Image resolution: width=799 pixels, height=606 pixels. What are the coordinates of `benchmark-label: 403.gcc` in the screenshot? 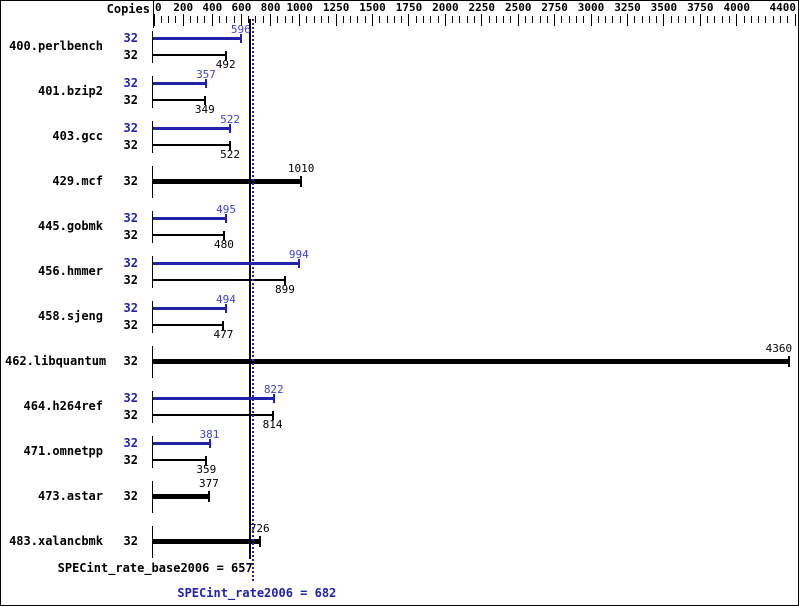 It's located at (77, 136).